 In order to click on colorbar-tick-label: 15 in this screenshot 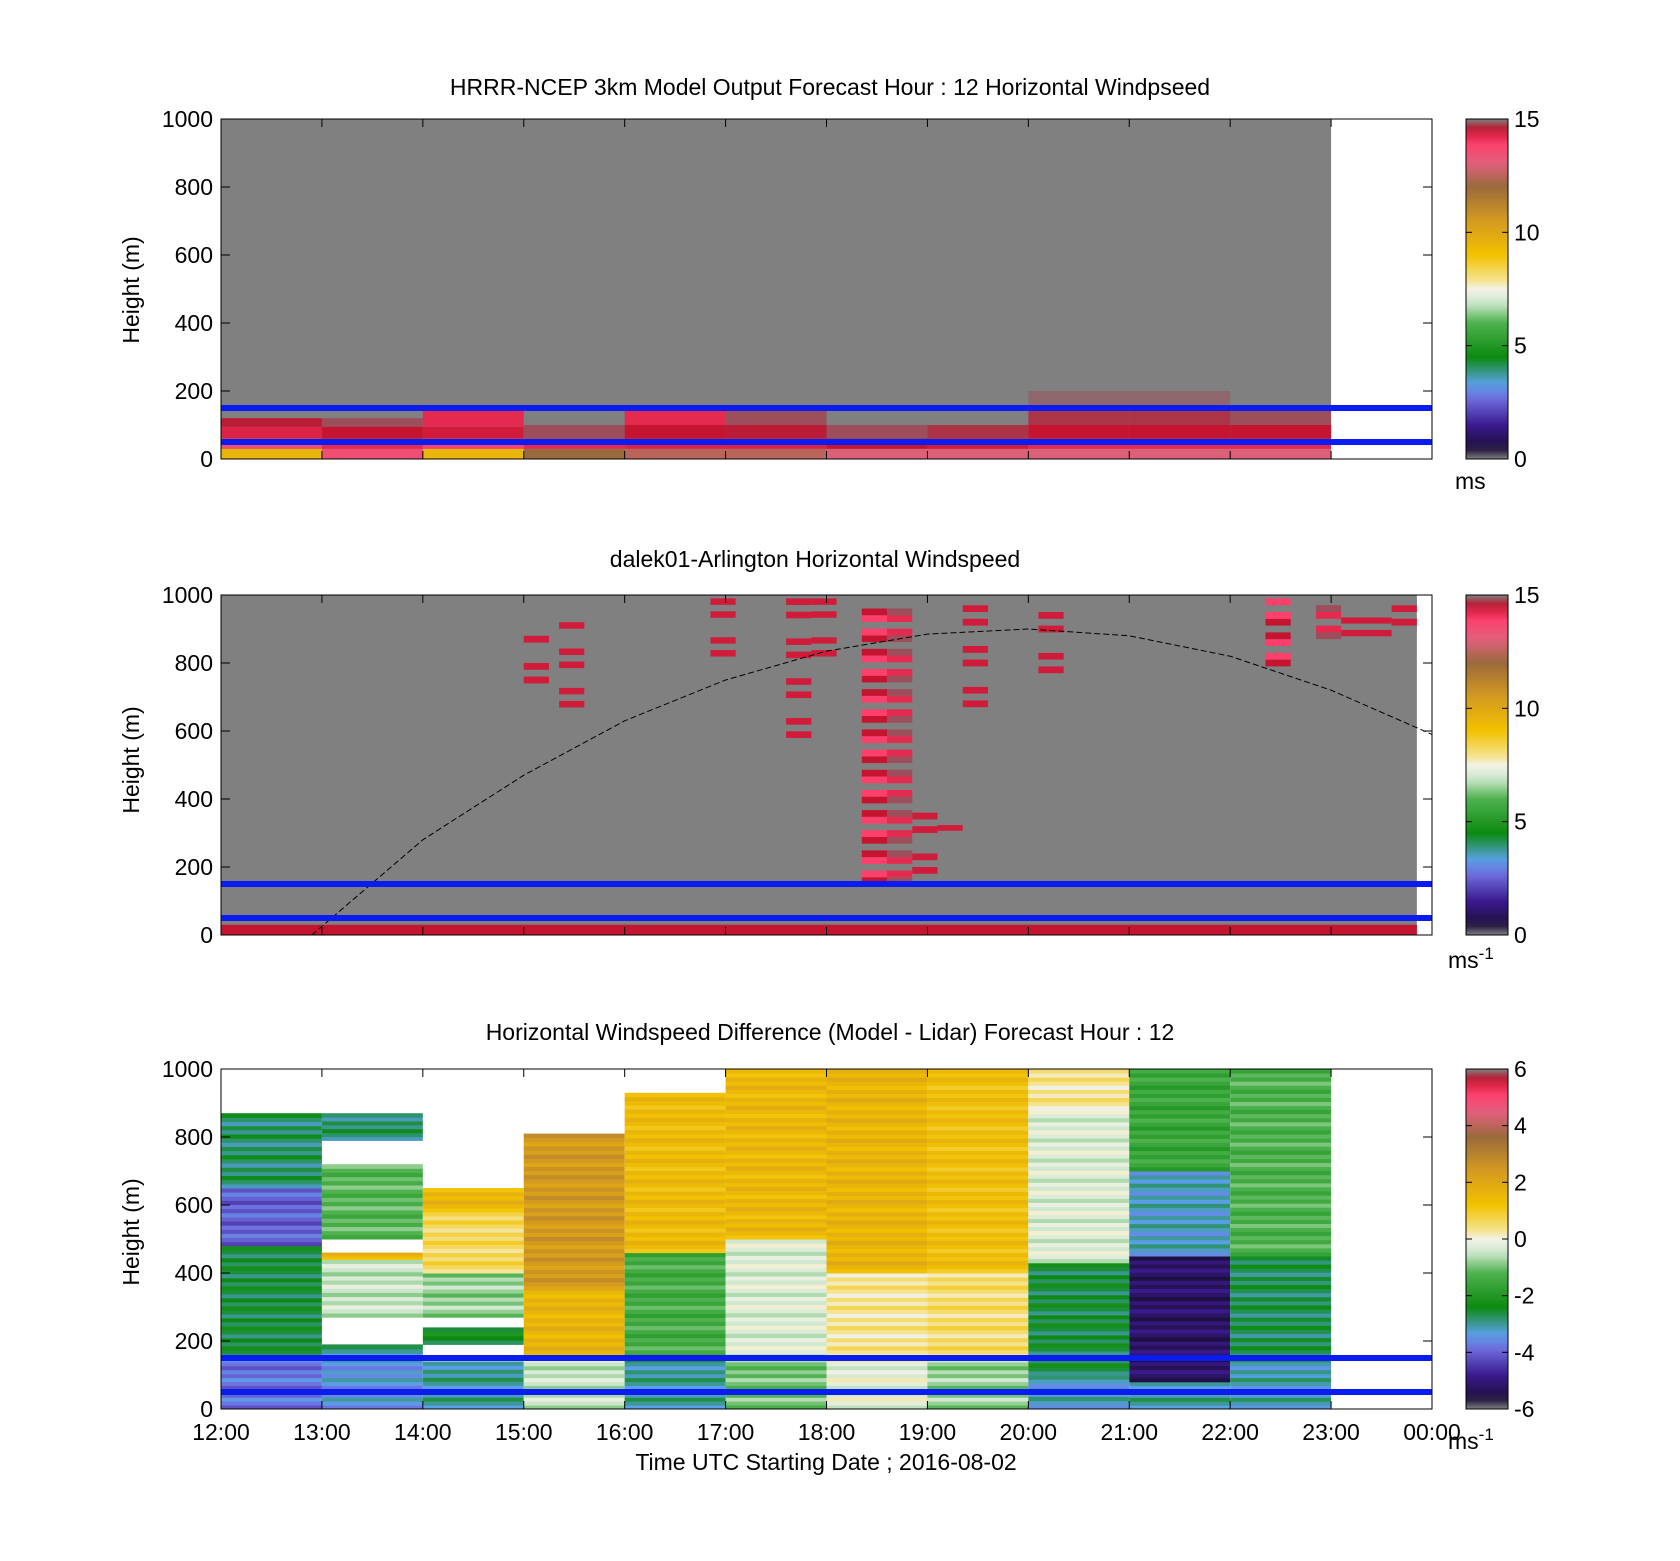, I will do `click(1527, 595)`.